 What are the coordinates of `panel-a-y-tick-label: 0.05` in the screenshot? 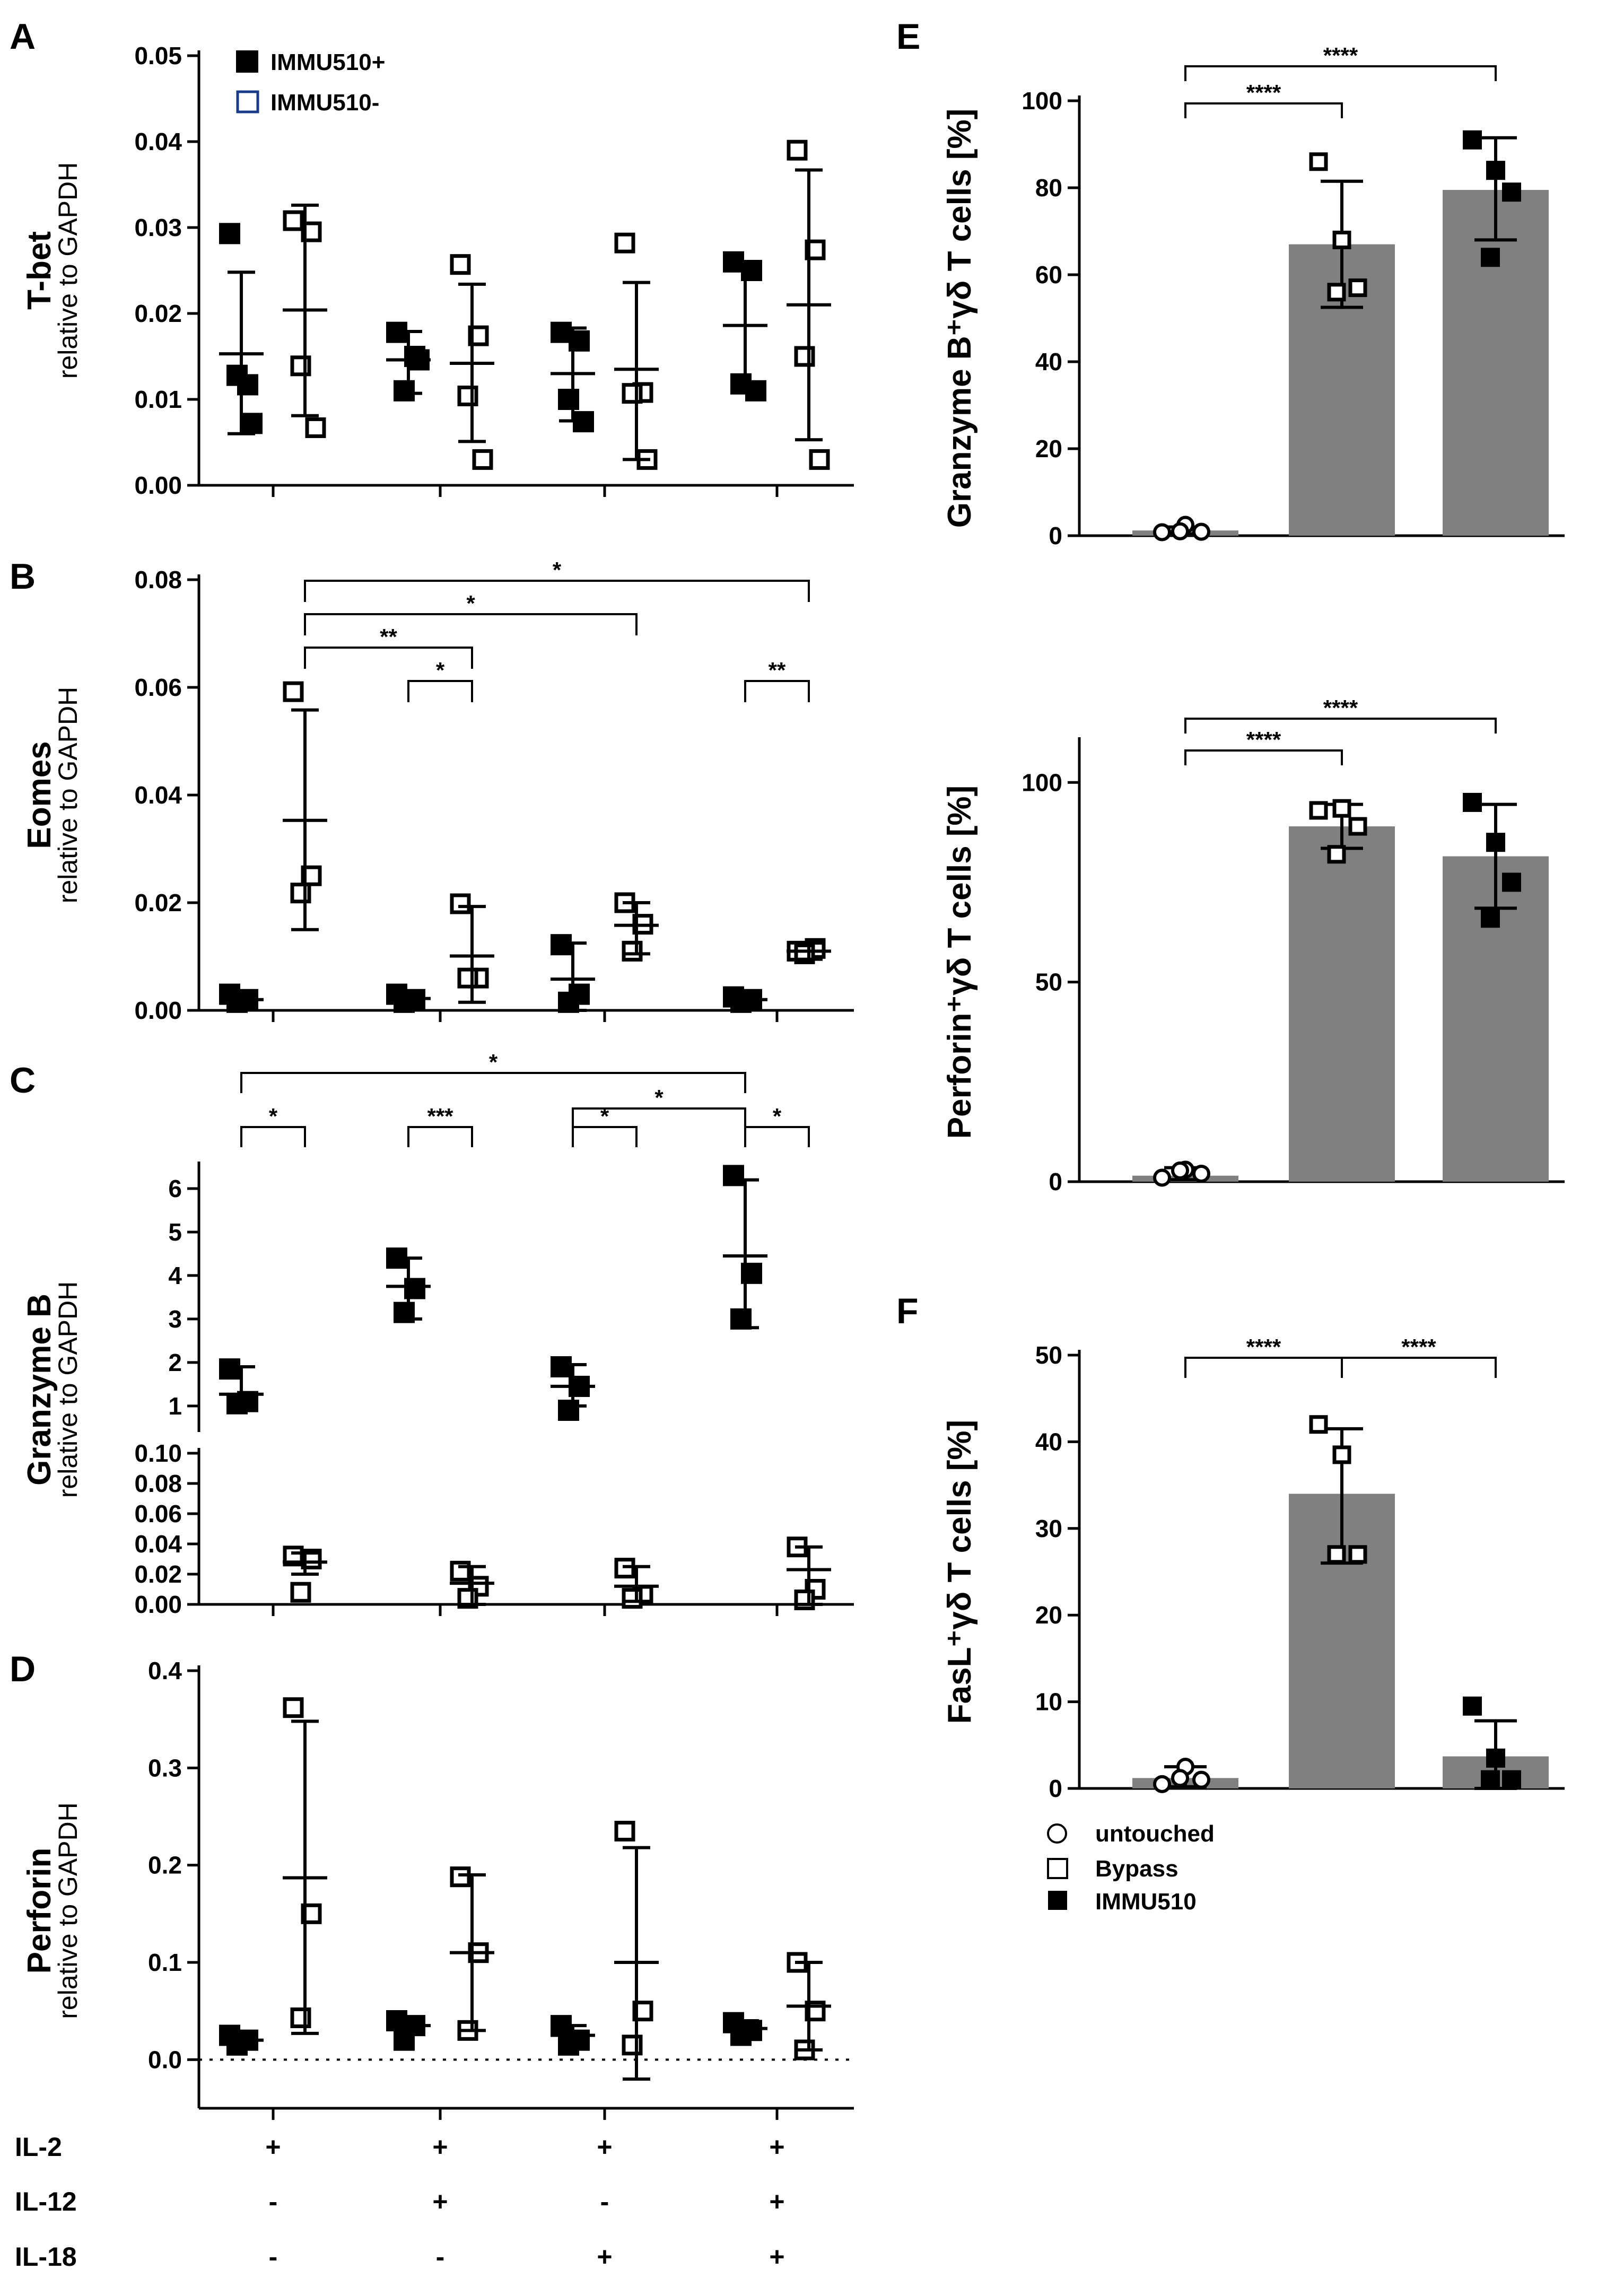 It's located at (158, 56).